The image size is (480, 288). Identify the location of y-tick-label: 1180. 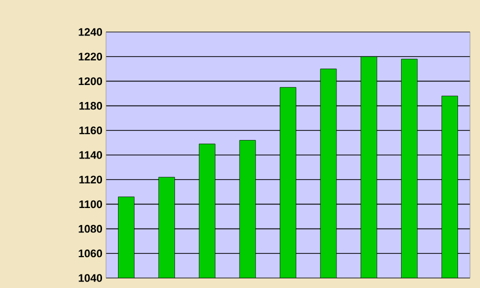
(90, 106).